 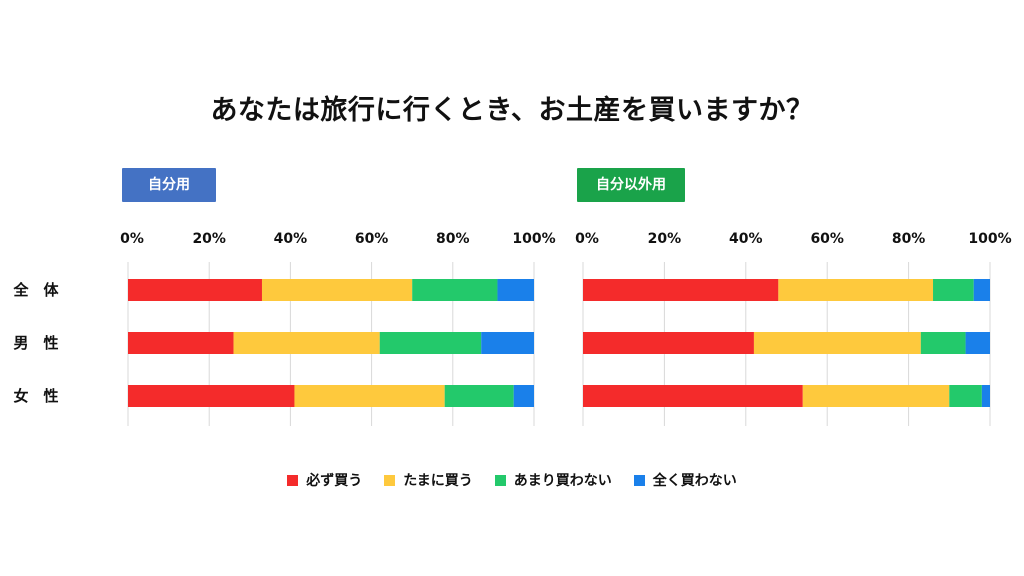 I want to click on legend-label: 全く買わない, so click(x=694, y=481).